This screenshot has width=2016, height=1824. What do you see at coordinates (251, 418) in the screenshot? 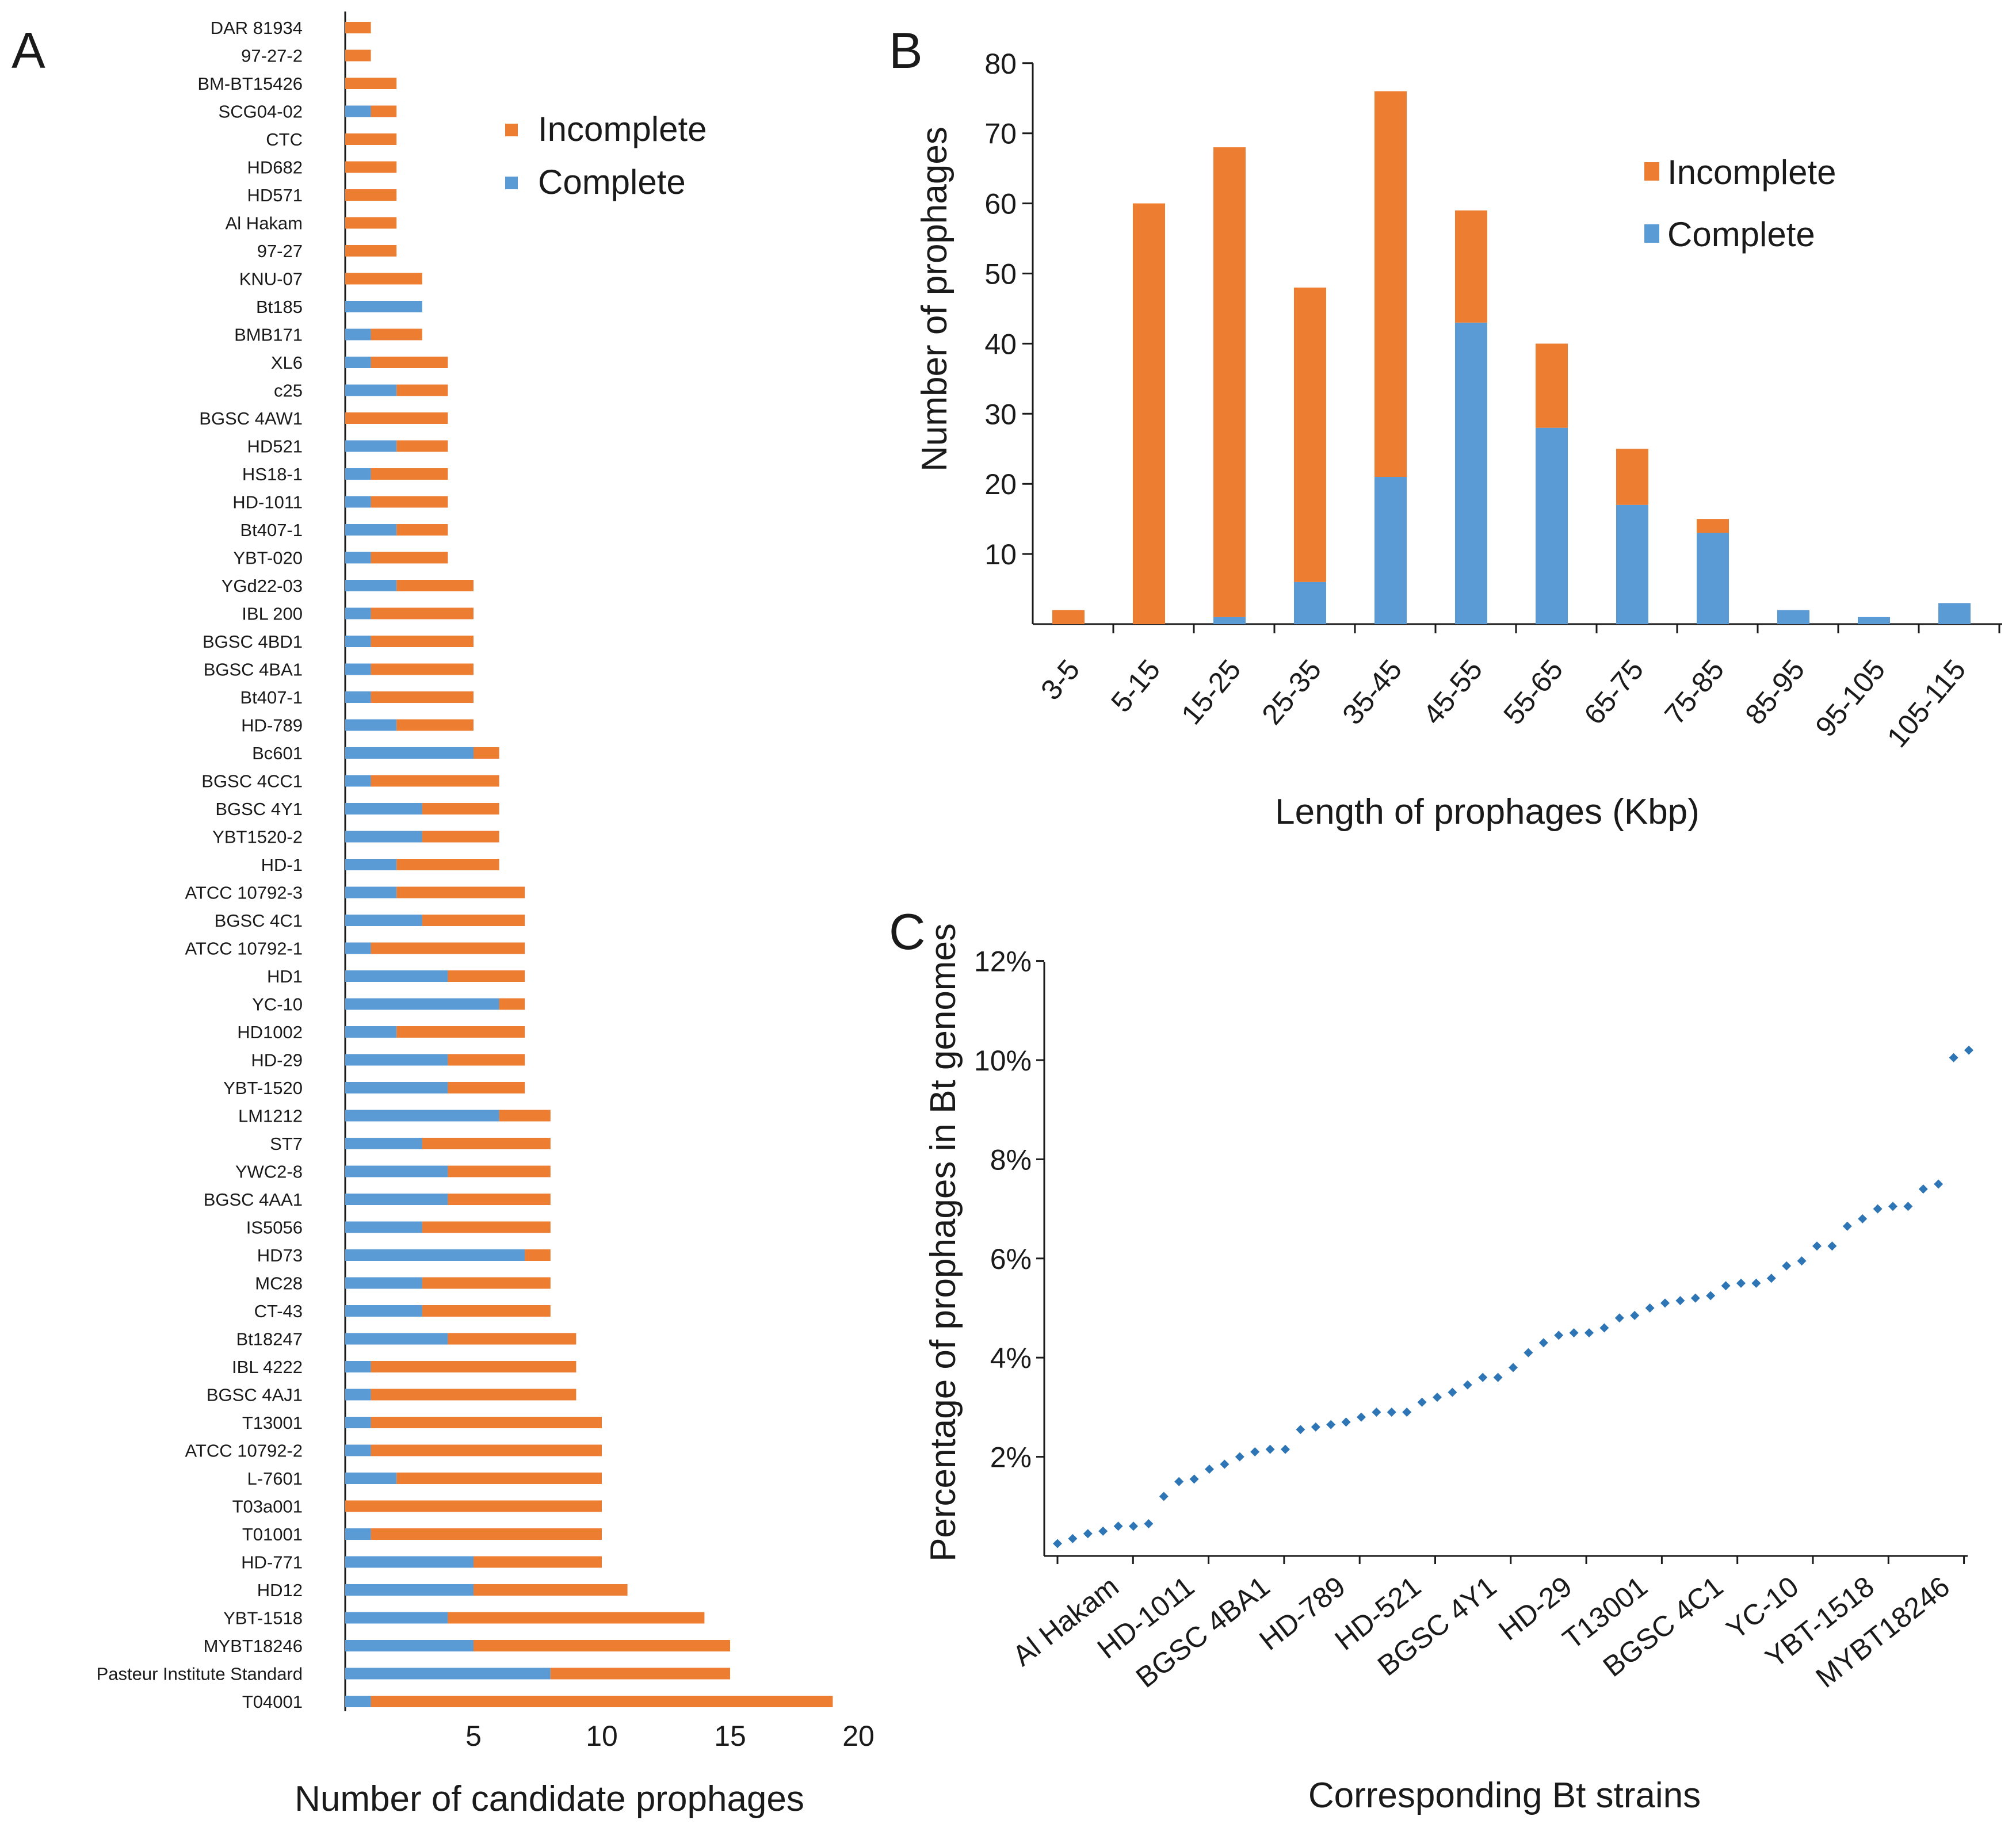
I see `strain-label: BGSC 4AW1` at bounding box center [251, 418].